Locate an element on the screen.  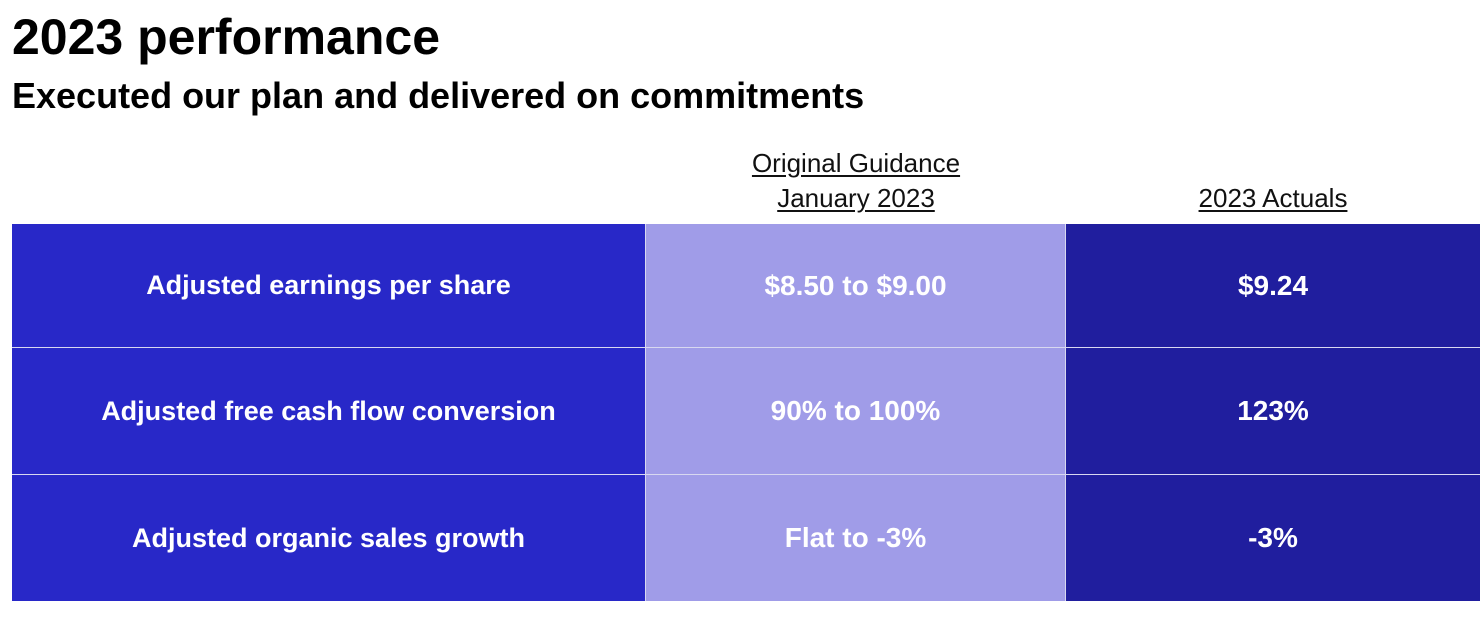
column-header-guidance: Original Guidance January 2023 is located at coordinates (856, 181).